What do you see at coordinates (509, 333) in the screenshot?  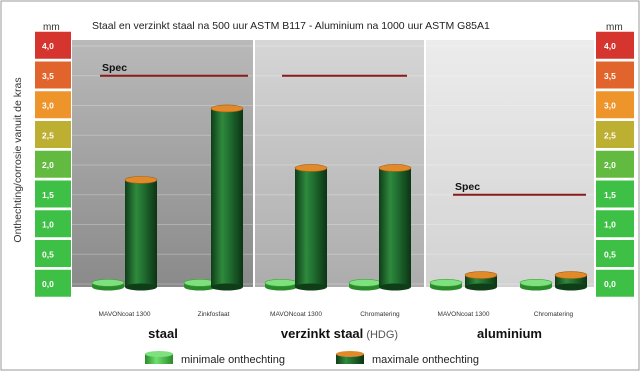 I see `group-label: aluminium` at bounding box center [509, 333].